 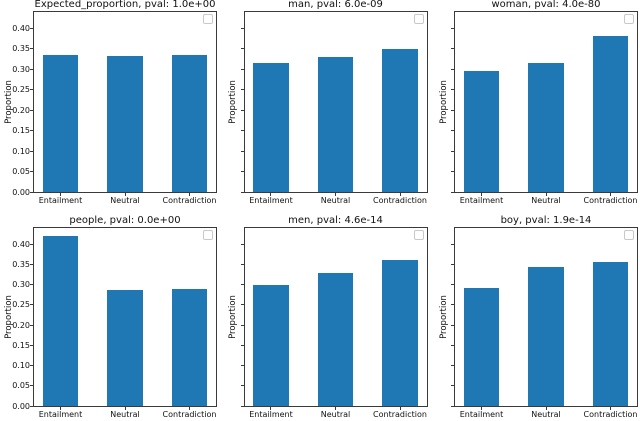 I want to click on y-tick-label: 0.15, so click(x=21, y=345).